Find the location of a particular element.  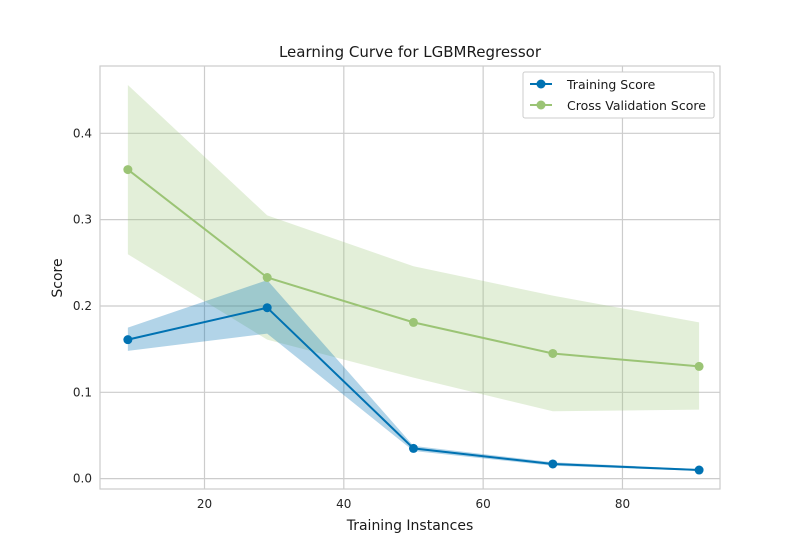

legend-label-cross-validation-score: Cross Validation Score is located at coordinates (636, 105).